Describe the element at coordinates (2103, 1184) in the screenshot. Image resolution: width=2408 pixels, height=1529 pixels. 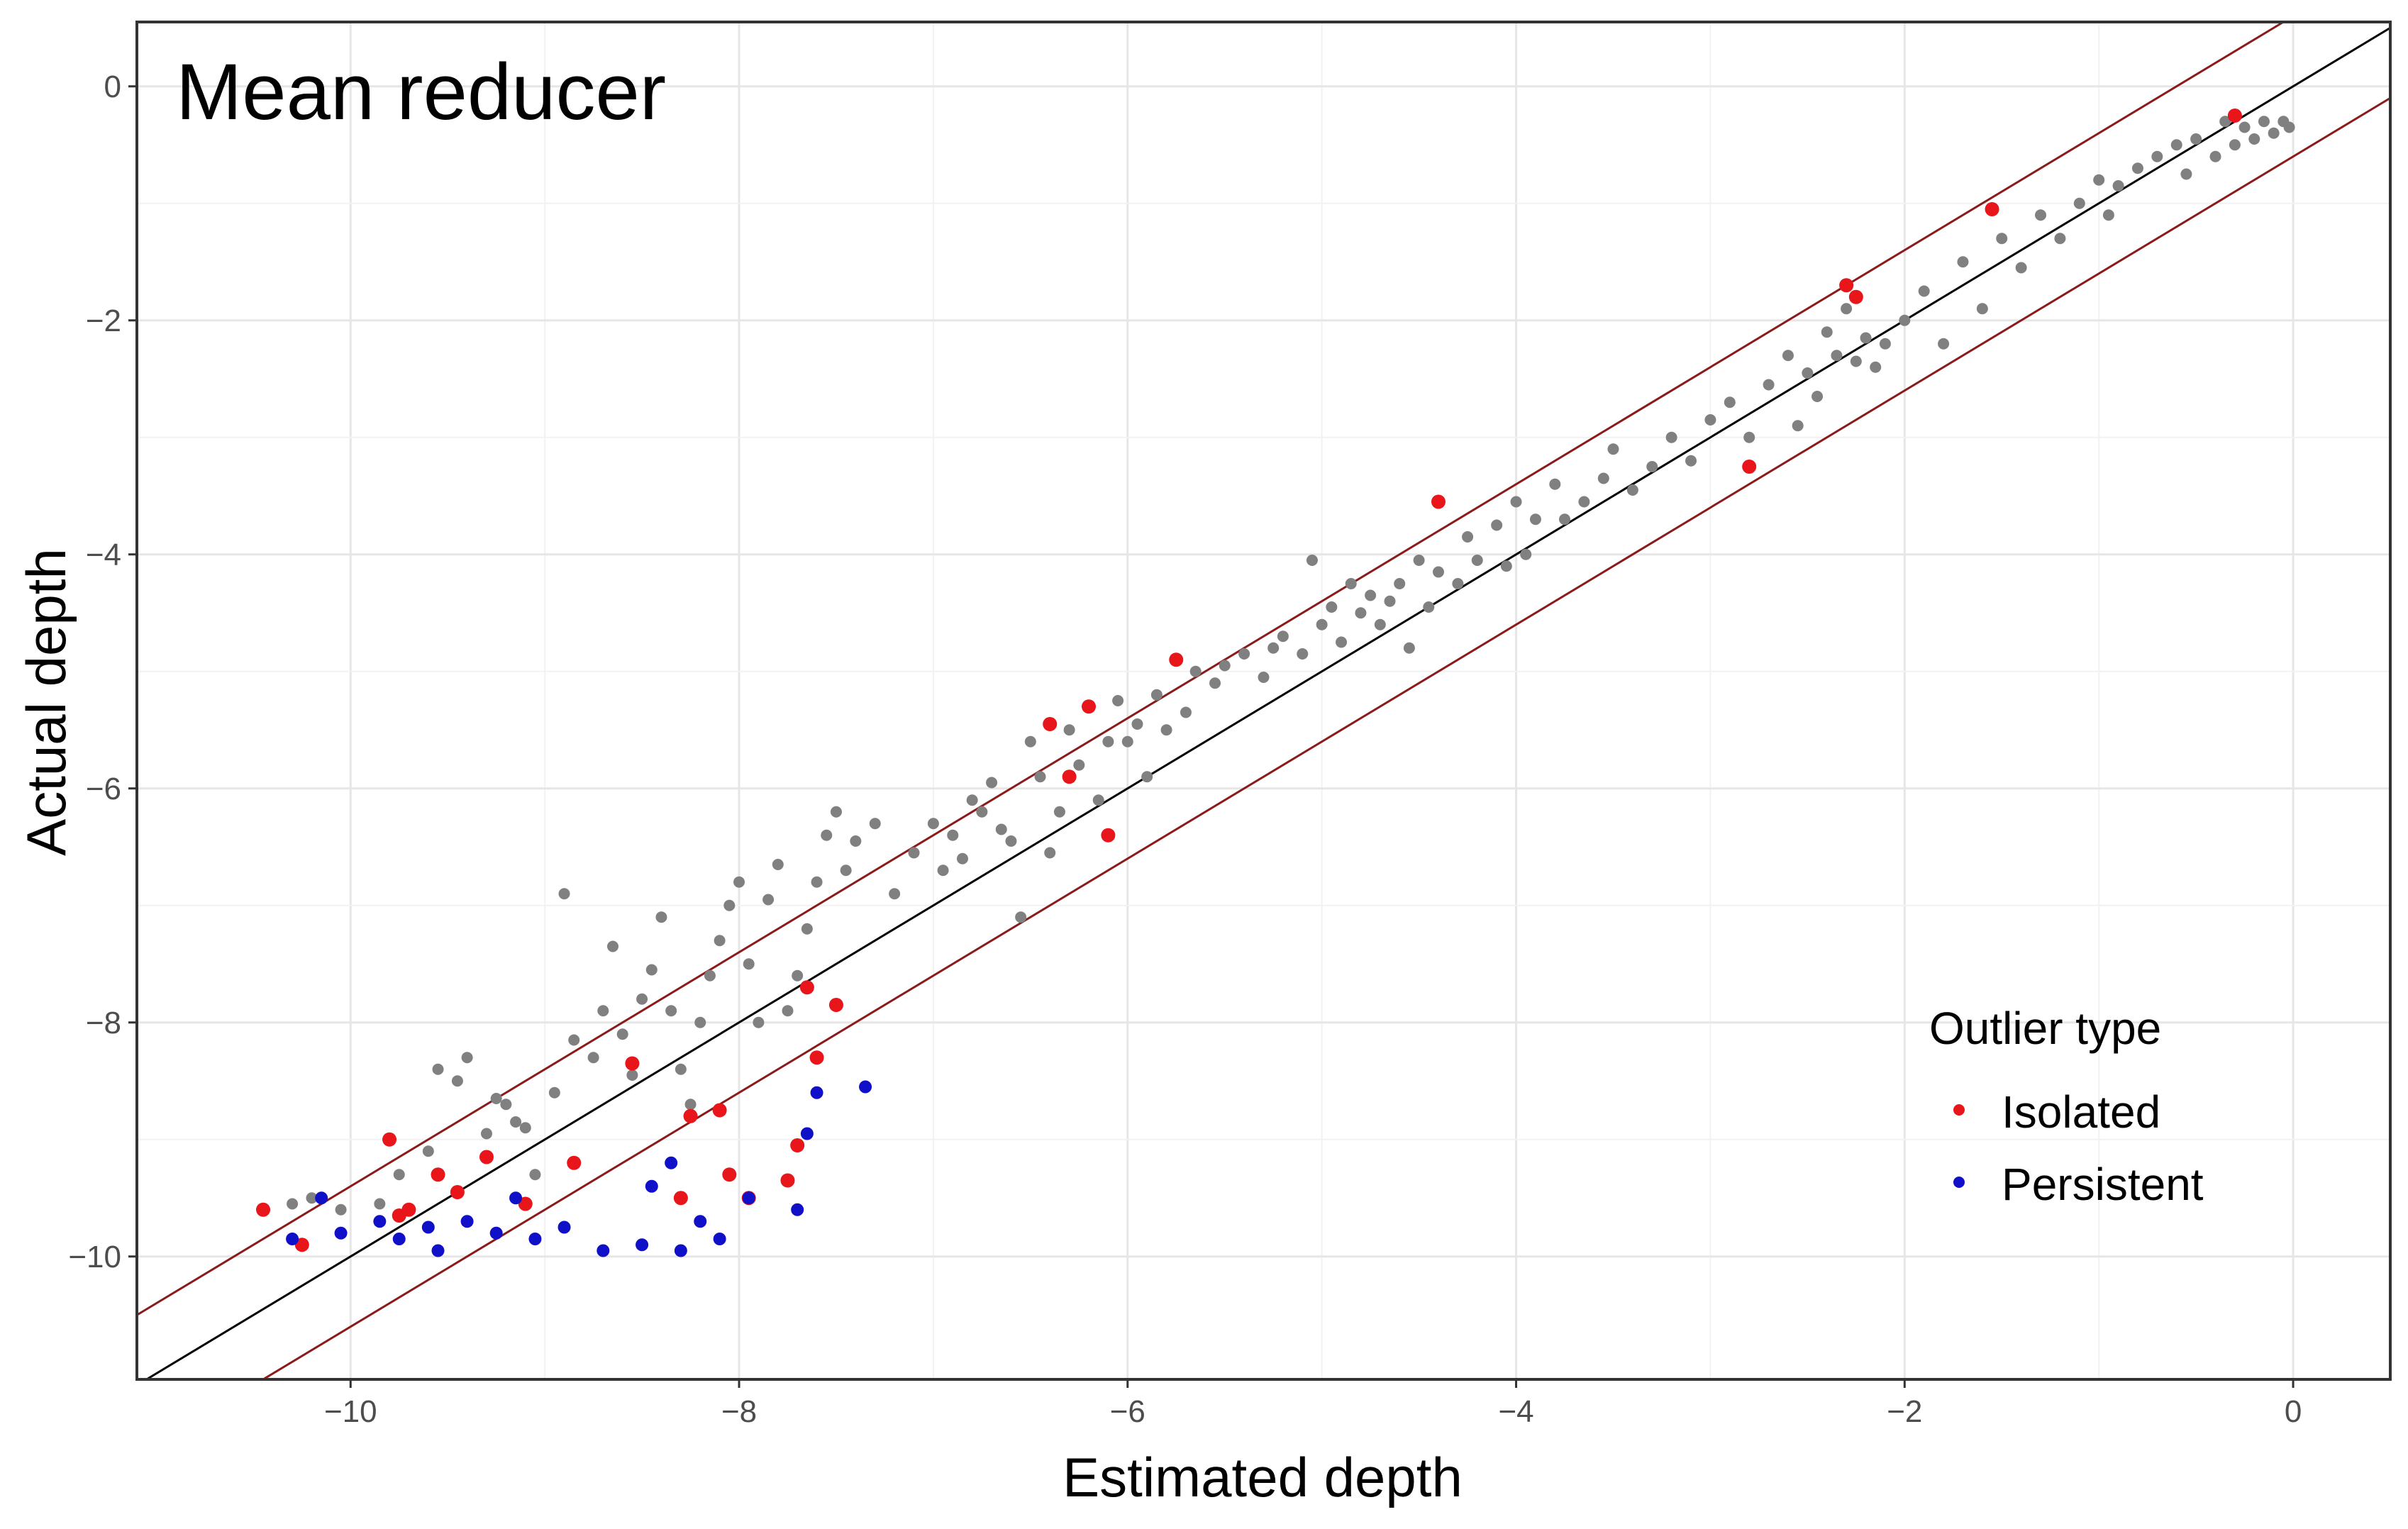
I see `legend-label-persistent: Persistent` at that location.